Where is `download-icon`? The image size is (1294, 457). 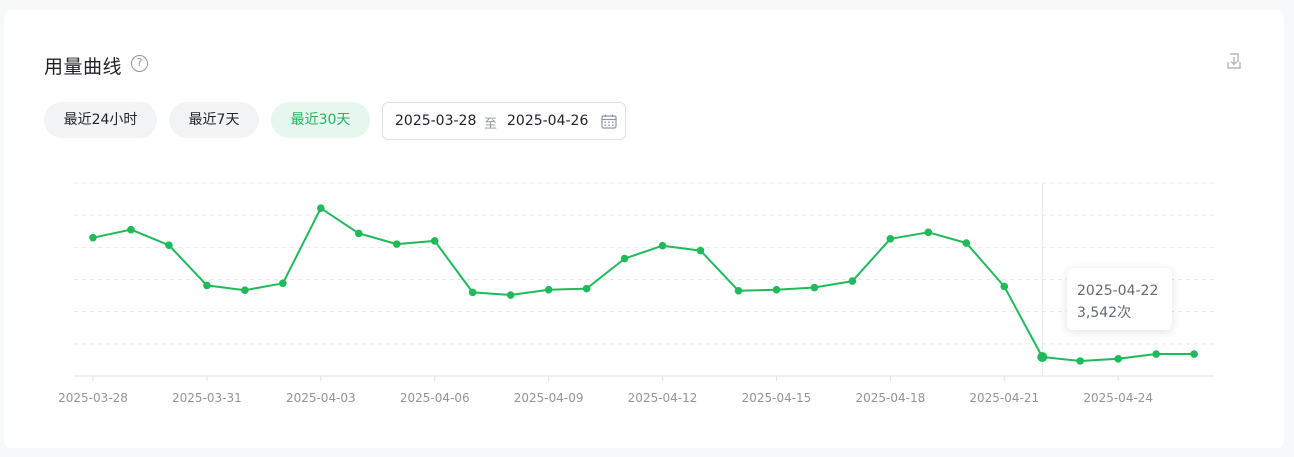
download-icon is located at coordinates (1234, 61).